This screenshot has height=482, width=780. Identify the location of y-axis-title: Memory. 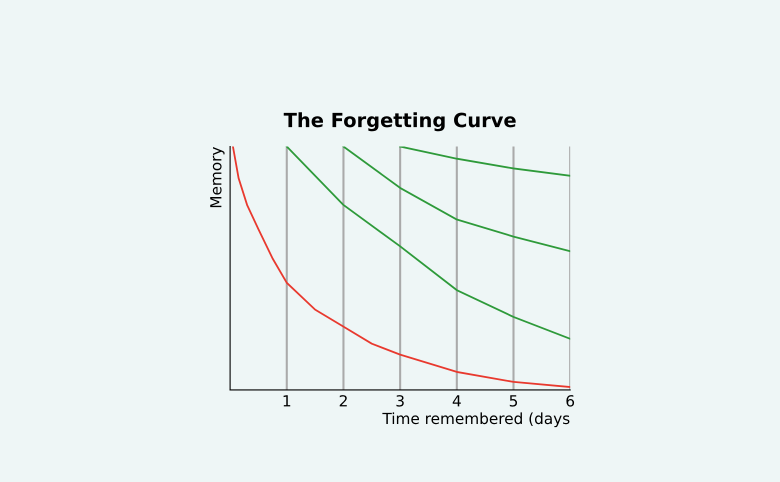
(217, 177).